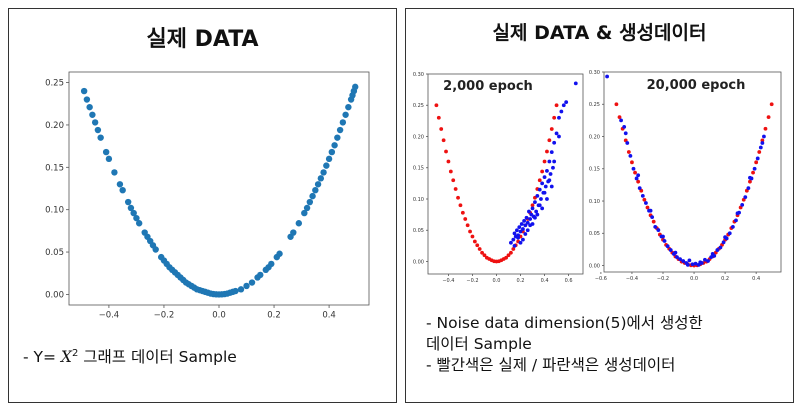  What do you see at coordinates (601, 279) in the screenshot?
I see `x-tick-label: −0.6` at bounding box center [601, 279].